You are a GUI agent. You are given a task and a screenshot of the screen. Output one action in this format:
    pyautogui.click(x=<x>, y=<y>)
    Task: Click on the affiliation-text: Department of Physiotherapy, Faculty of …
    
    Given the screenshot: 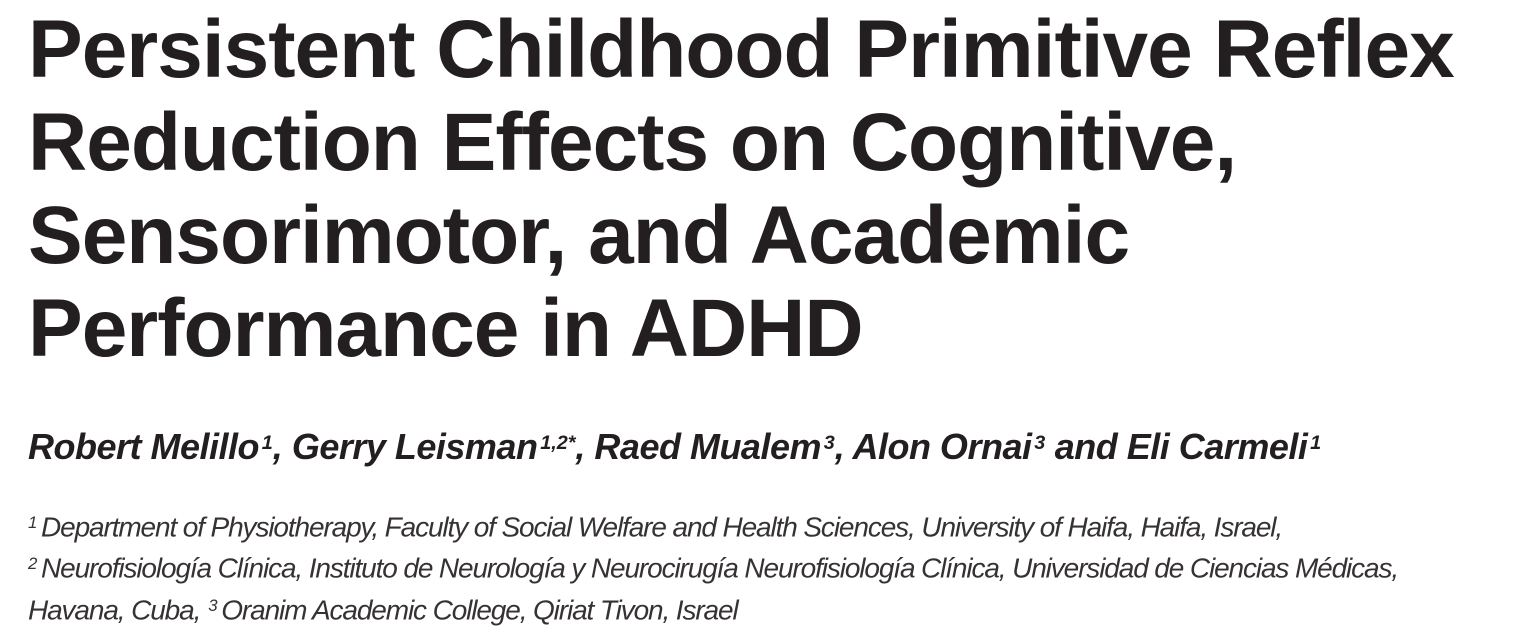 What is the action you would take?
    pyautogui.click(x=662, y=527)
    